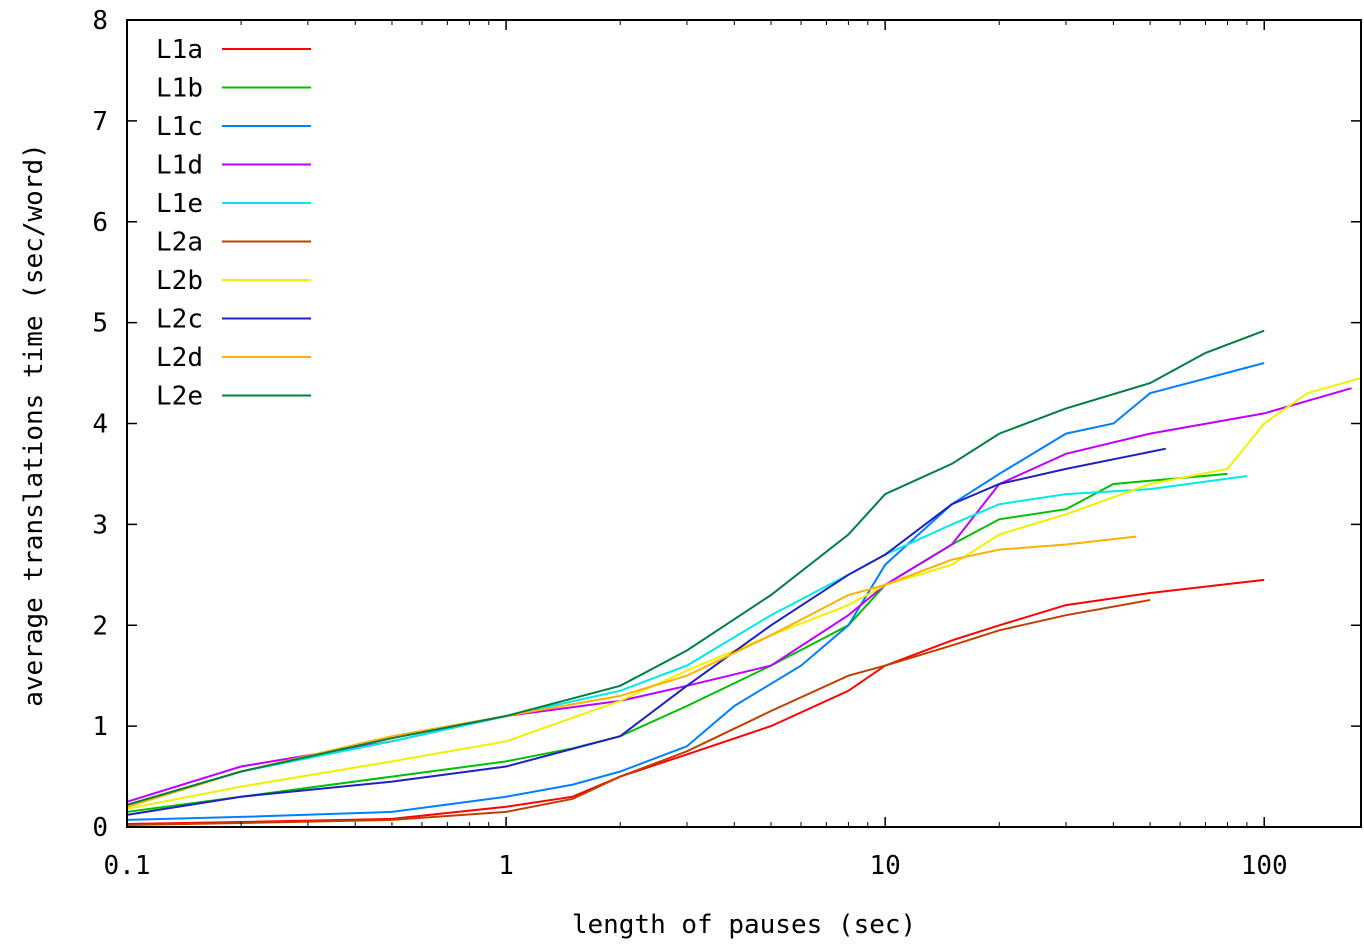 Image resolution: width=1364 pixels, height=944 pixels. What do you see at coordinates (233, 223) in the screenshot?
I see `legend: L1a L1b L1c L1d L1e L2a L2b L2c L2d L2e` at bounding box center [233, 223].